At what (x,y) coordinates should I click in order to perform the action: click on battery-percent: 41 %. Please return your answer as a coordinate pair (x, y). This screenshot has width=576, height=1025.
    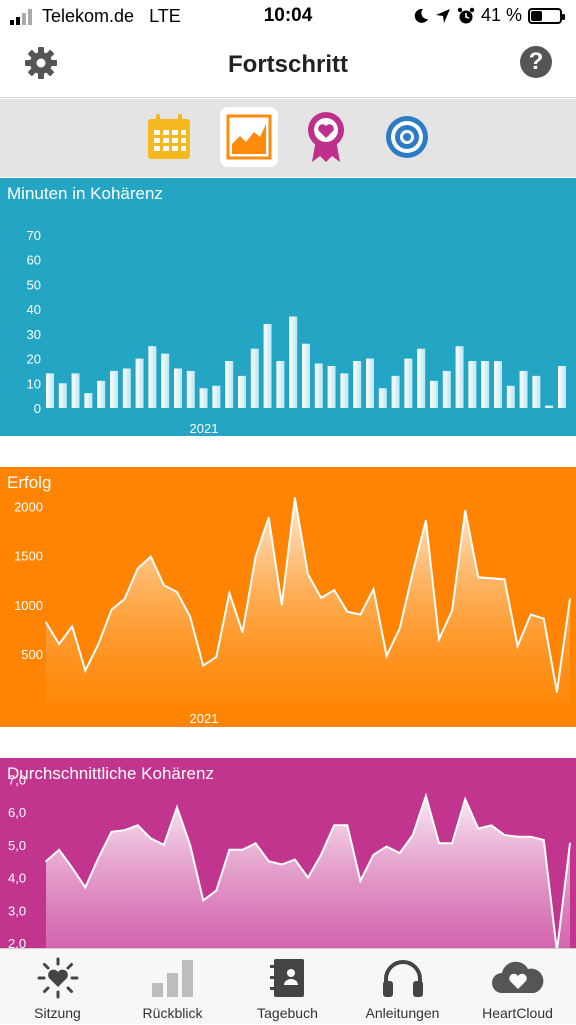
    Looking at the image, I should click on (501, 15).